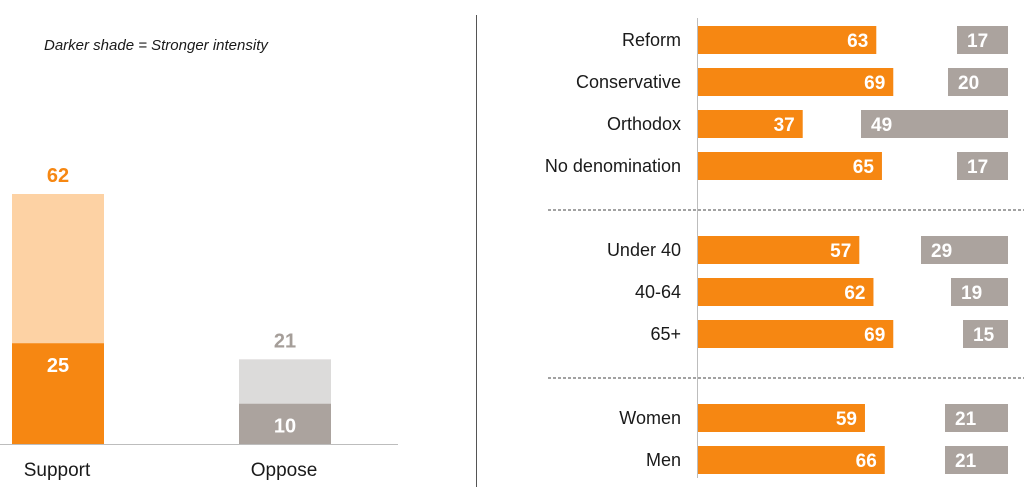 The image size is (1024, 487). Describe the element at coordinates (881, 125) in the screenshot. I see `oppose-value-orthodox: 49` at that location.